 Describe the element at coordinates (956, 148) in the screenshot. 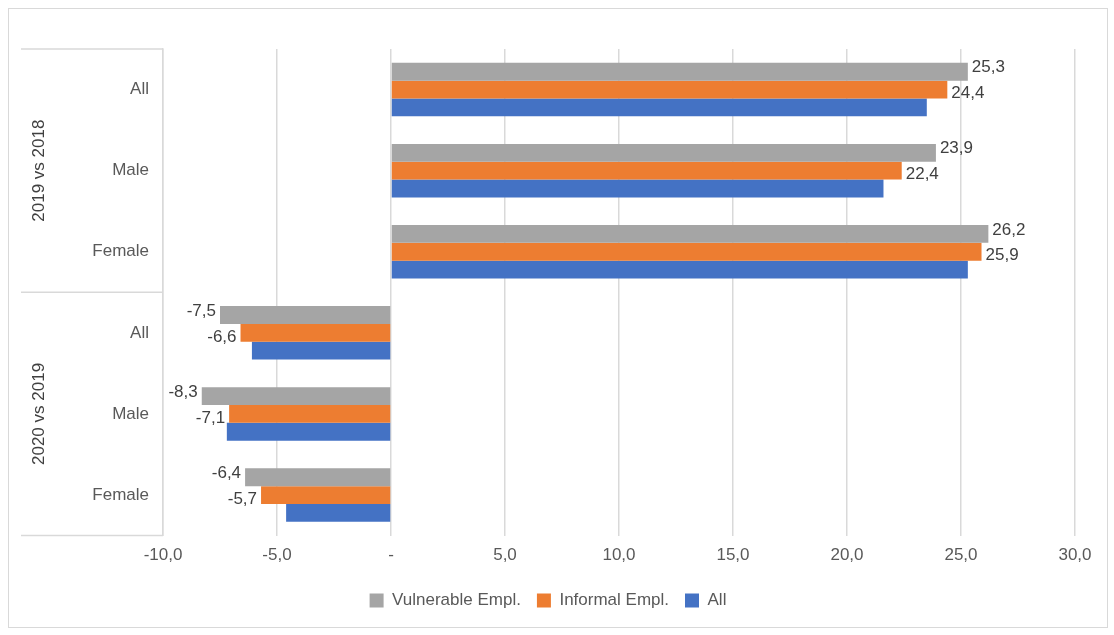

I see `data-label: 23,9` at that location.